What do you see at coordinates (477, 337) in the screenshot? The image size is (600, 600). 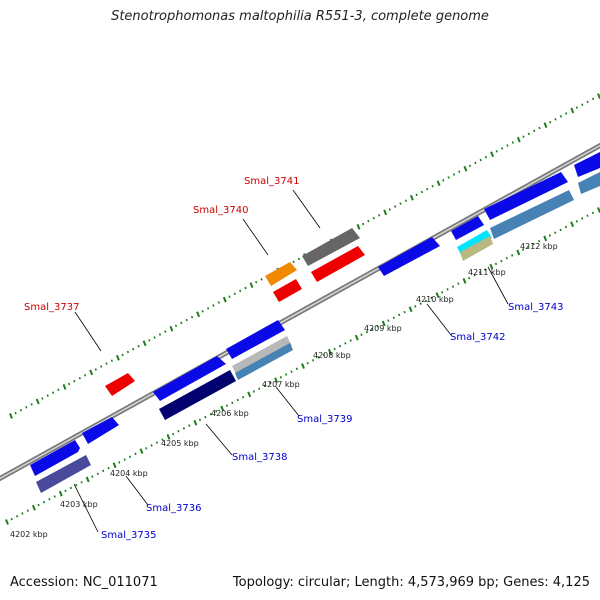 I see `gene-label: Smal_3742` at bounding box center [477, 337].